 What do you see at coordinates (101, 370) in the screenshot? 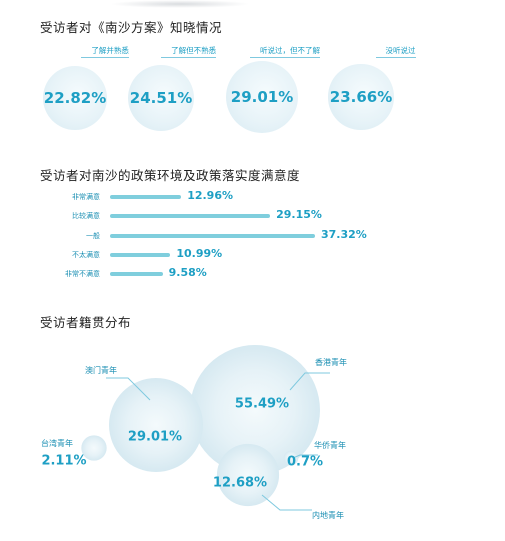
I see `origin-category-label: 澳门青年` at bounding box center [101, 370].